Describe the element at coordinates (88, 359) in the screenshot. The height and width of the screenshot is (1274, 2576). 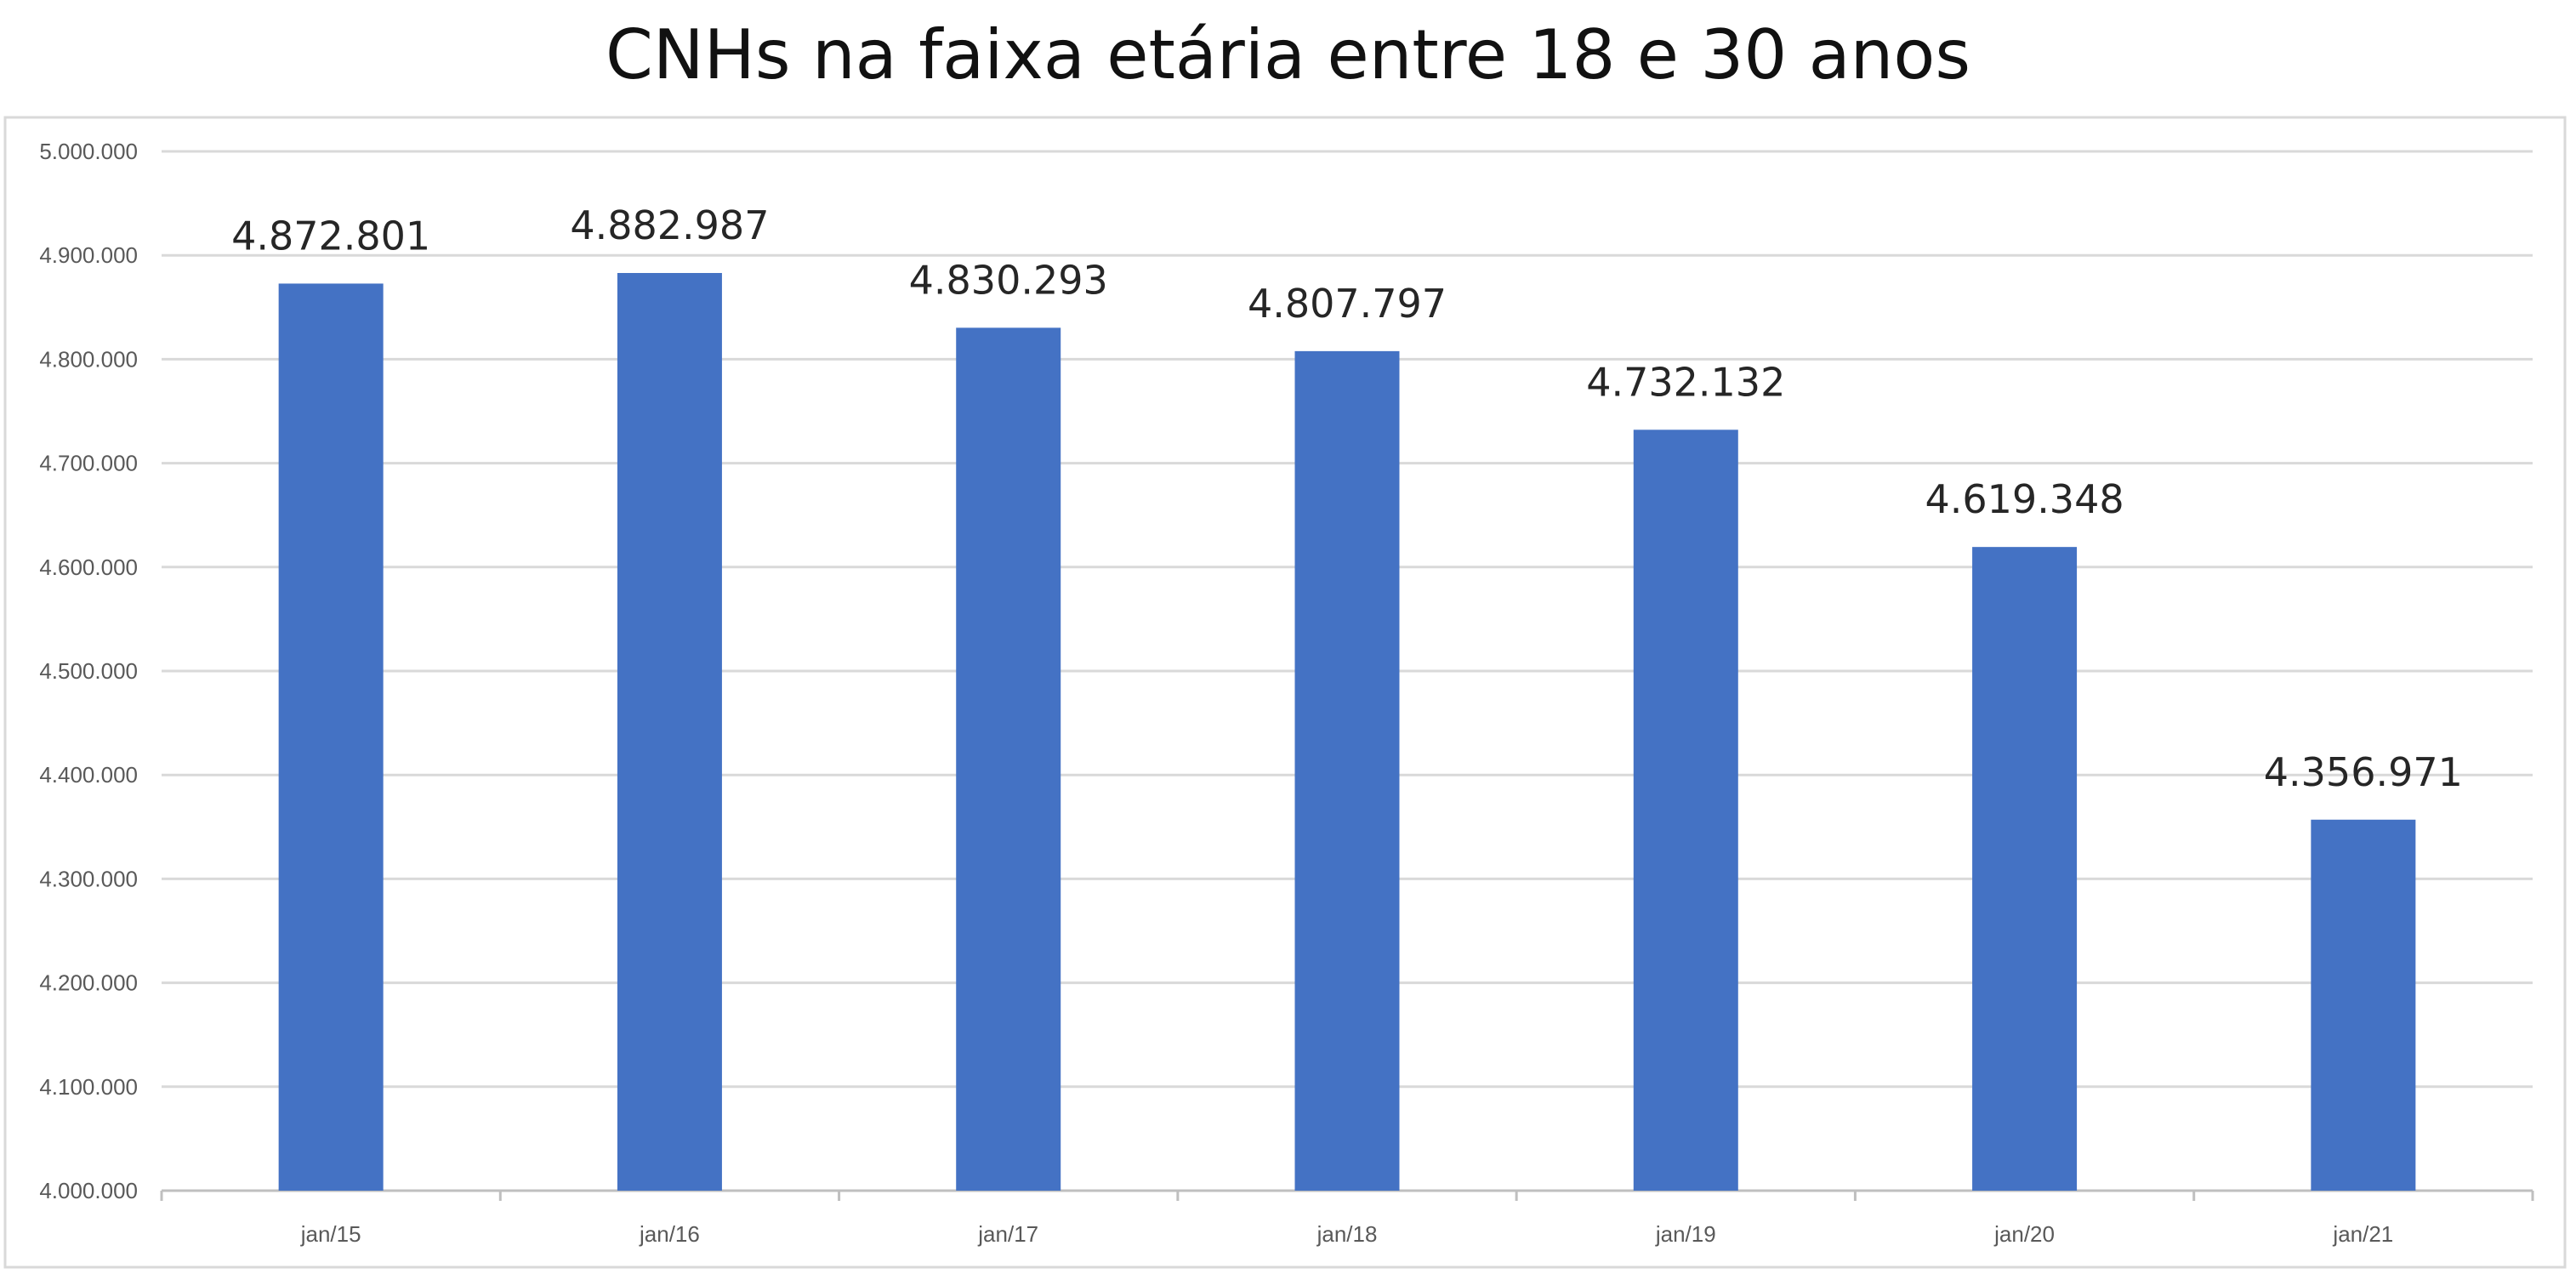
I see `y-tick-label: 4.800.000` at that location.